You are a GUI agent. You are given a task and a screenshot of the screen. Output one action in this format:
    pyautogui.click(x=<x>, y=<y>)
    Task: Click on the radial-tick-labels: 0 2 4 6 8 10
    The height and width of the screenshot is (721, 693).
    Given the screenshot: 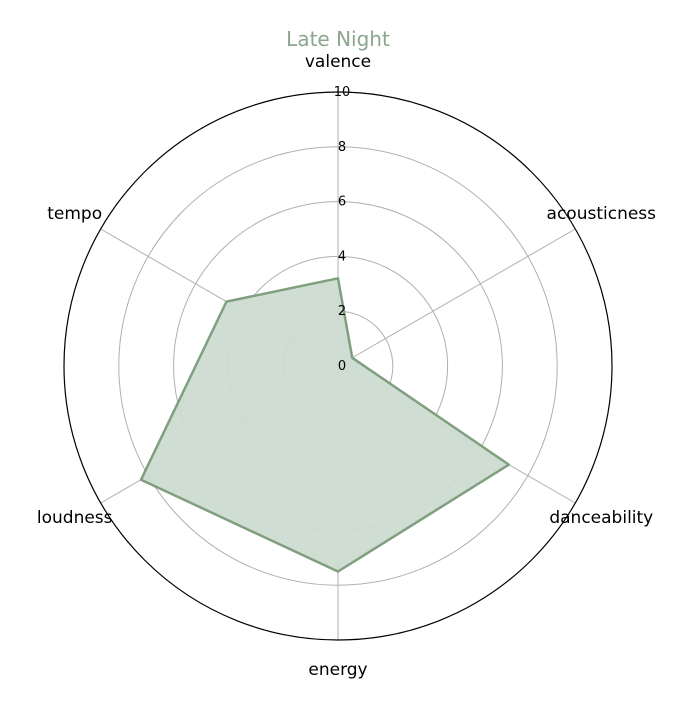 What is the action you would take?
    pyautogui.click(x=342, y=229)
    